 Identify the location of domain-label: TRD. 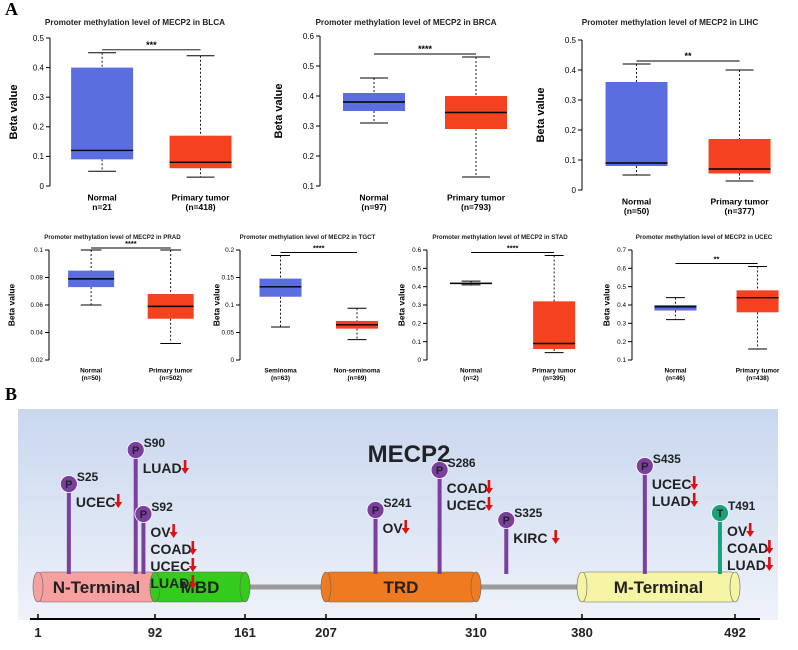
(401, 587).